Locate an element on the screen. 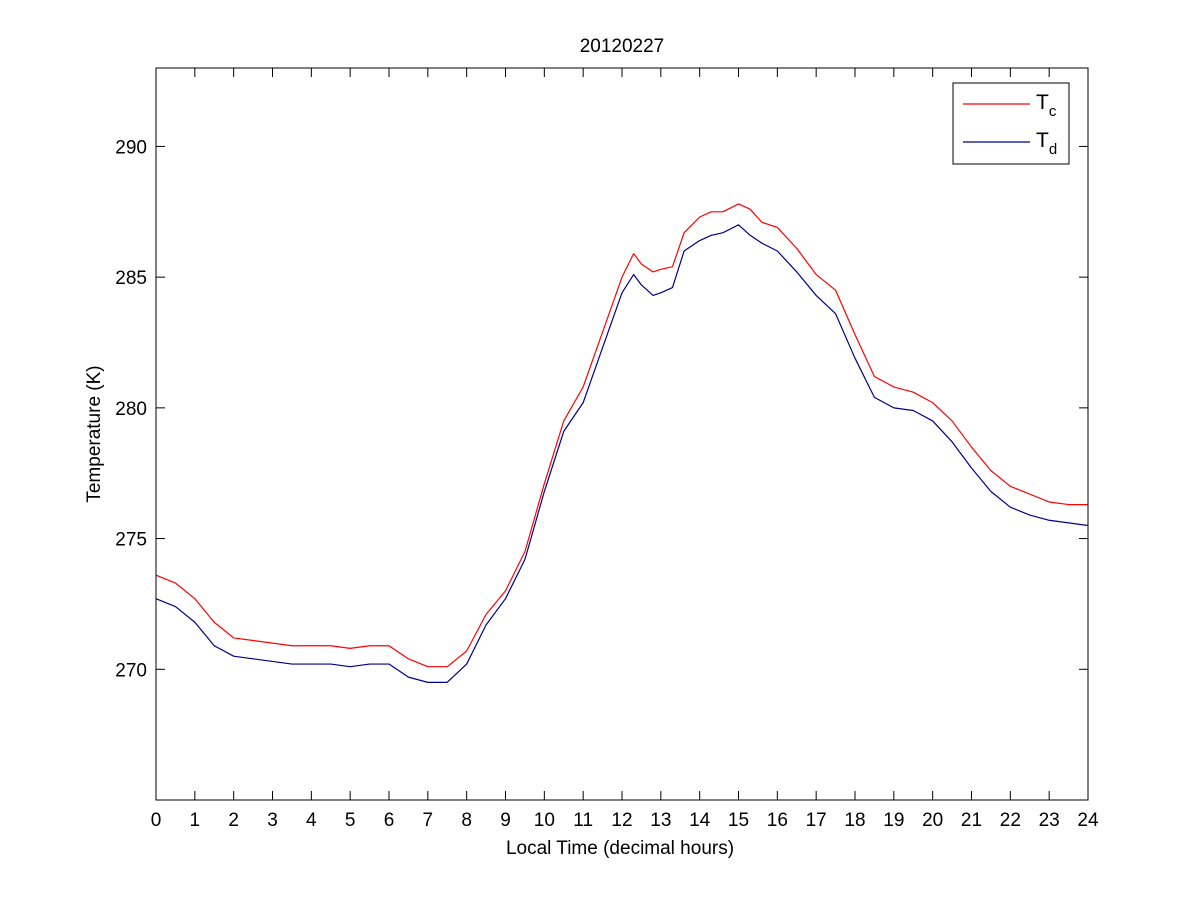 This screenshot has width=1201, height=900. y-tick-label: 280 is located at coordinates (131, 409).